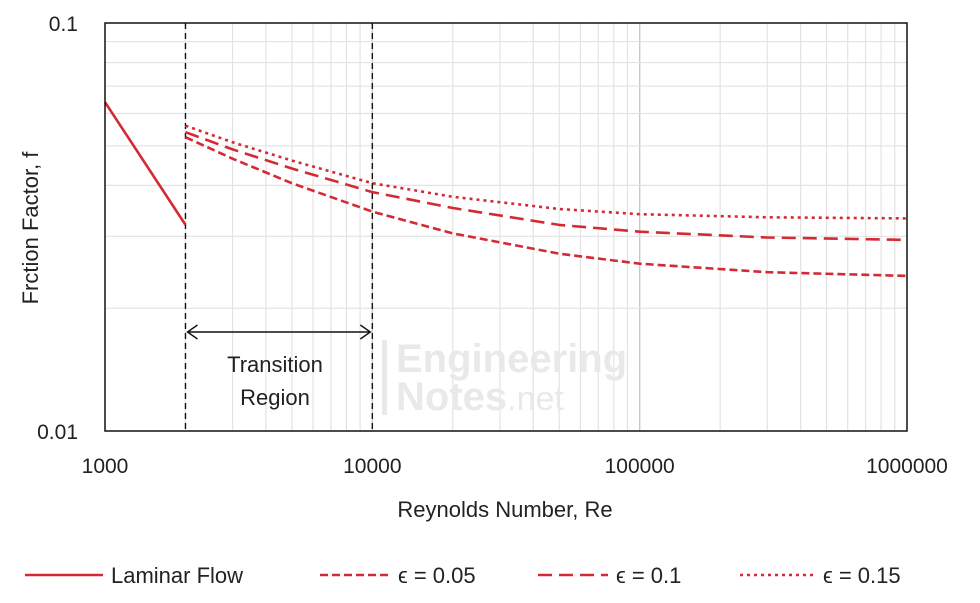 This screenshot has height=603, width=980. I want to click on watermark-bar, so click(384, 377).